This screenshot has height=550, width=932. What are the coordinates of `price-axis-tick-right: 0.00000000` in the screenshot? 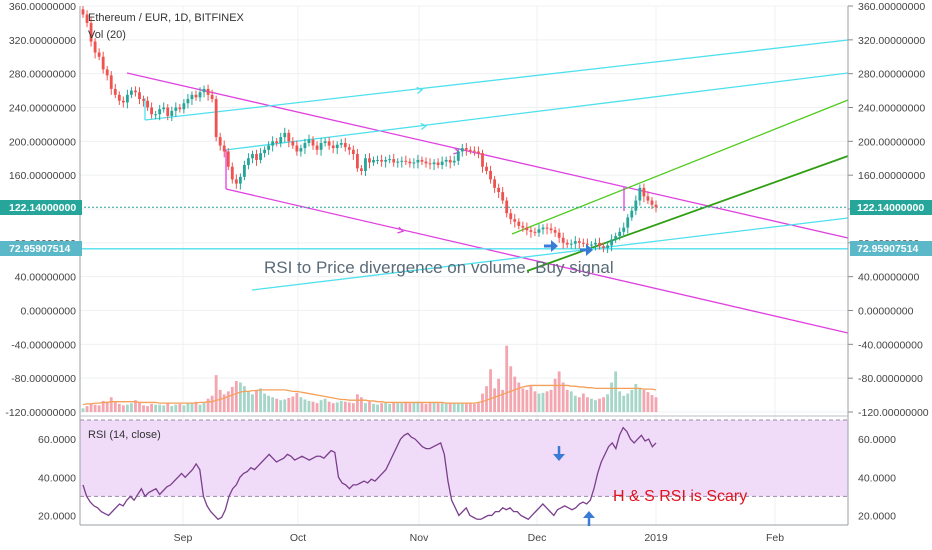 It's located at (886, 312).